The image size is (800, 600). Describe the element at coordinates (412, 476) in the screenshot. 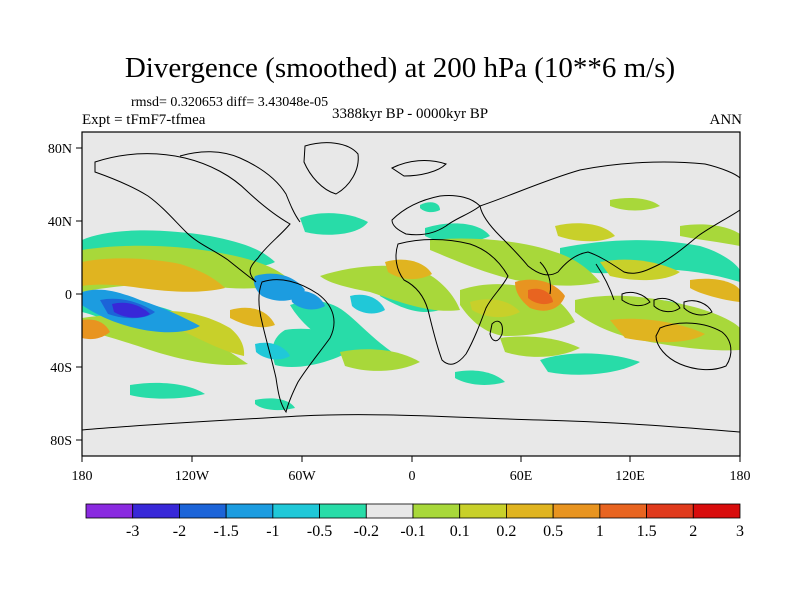

I see `lon-label: 0` at that location.